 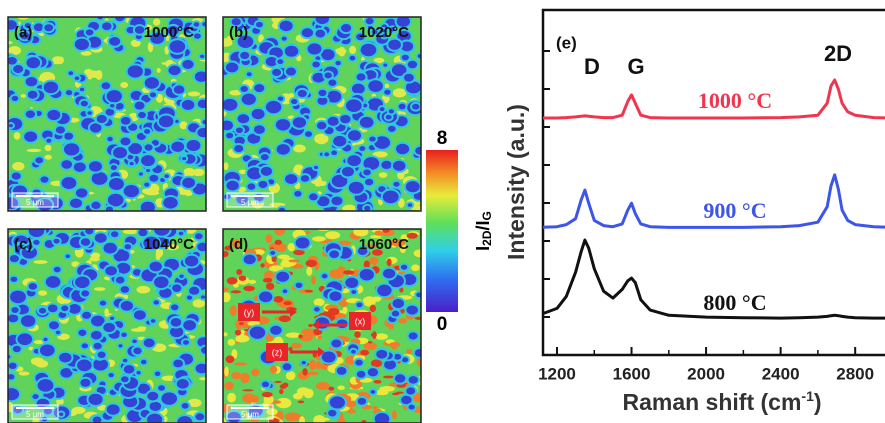 I want to click on marker-label: (z), so click(x=277, y=352).